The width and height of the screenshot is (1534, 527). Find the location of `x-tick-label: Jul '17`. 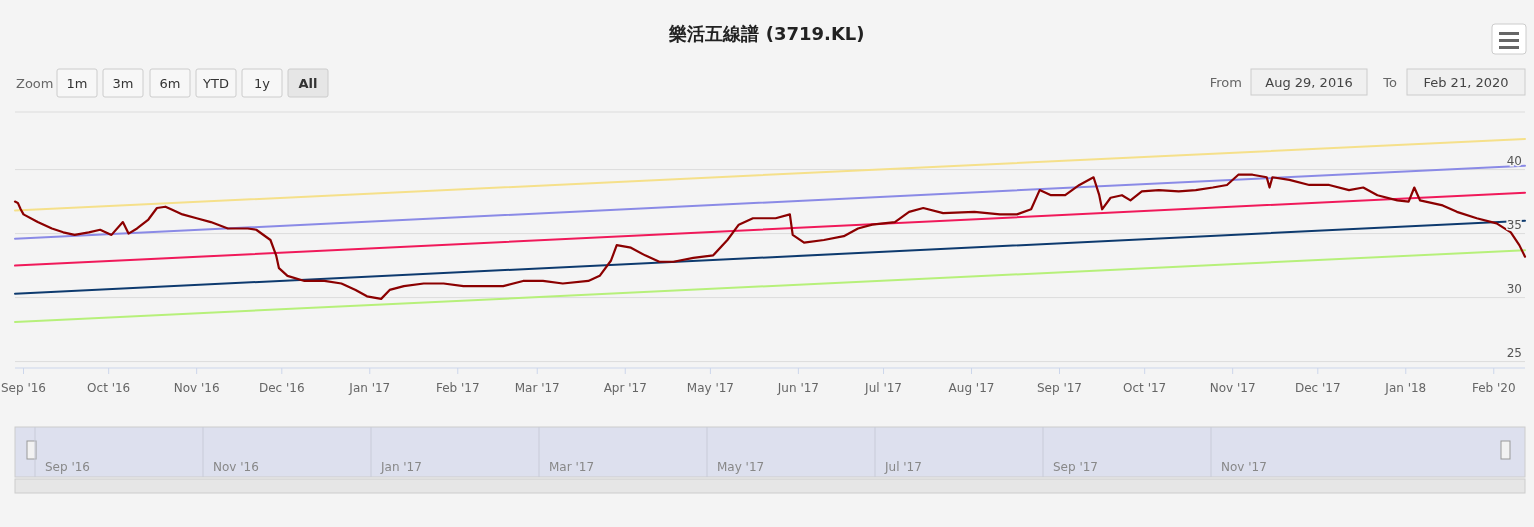

x-tick-label: Jul '17 is located at coordinates (883, 388).